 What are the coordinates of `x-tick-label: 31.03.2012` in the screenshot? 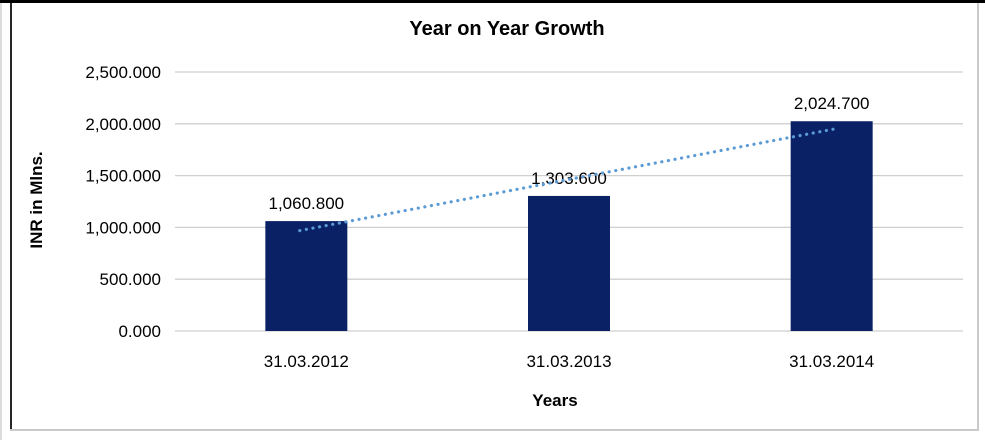 It's located at (306, 361).